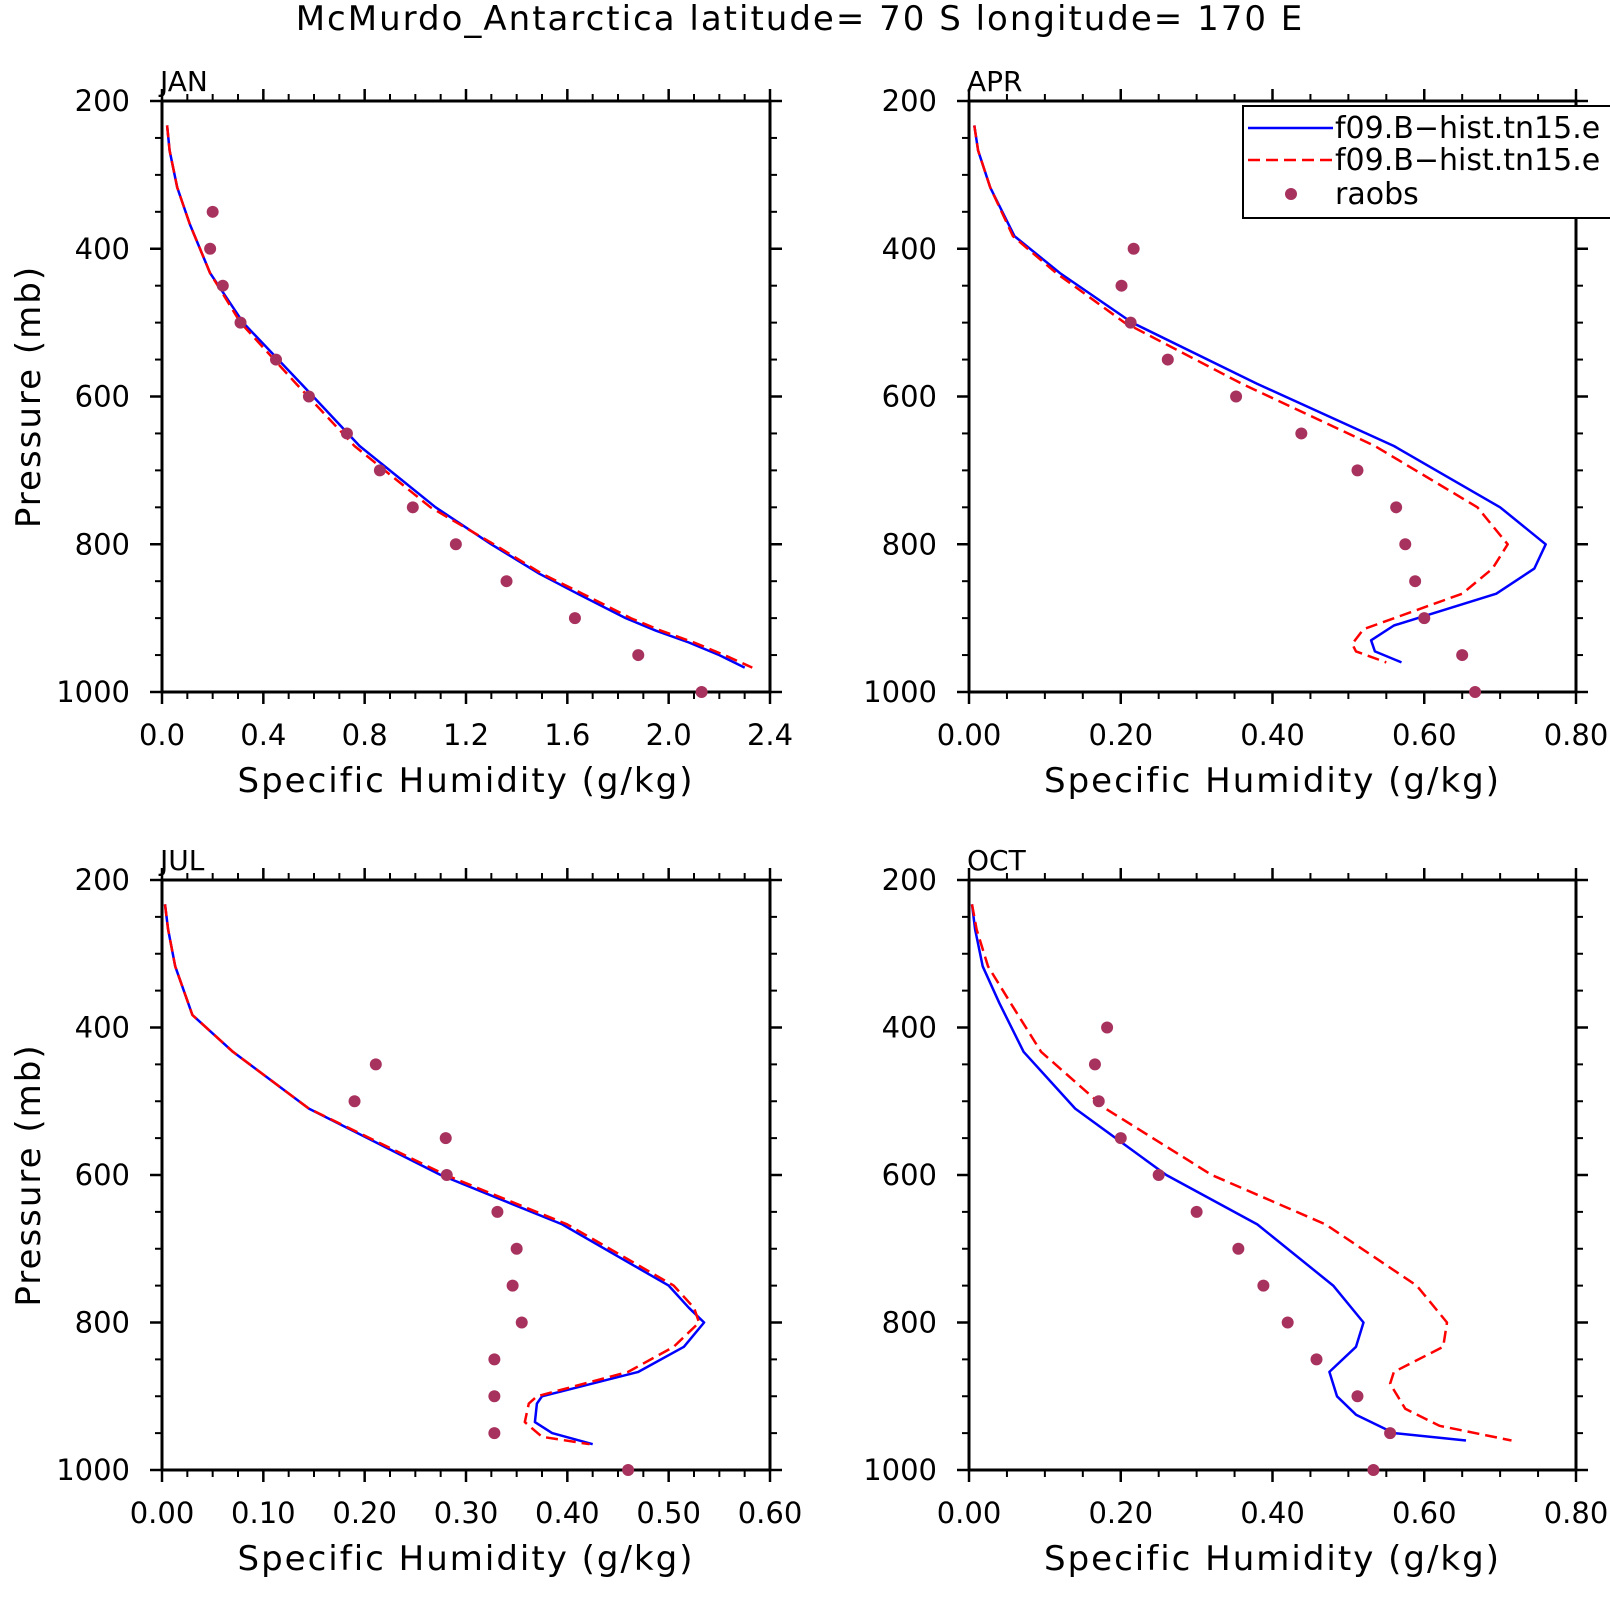 Image resolution: width=1610 pixels, height=1602 pixels. I want to click on x-tick-label: 1.6, so click(567, 735).